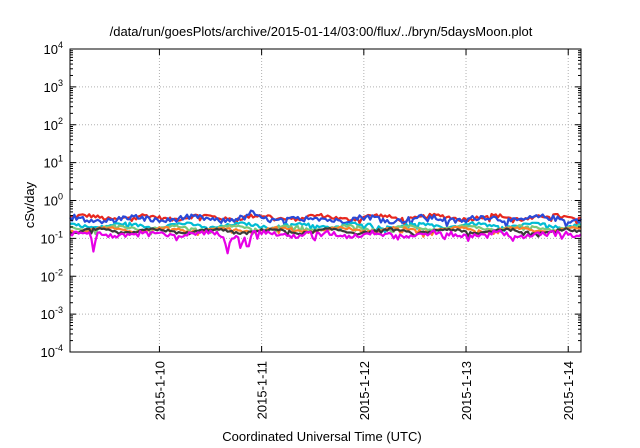 The width and height of the screenshot is (640, 448). I want to click on y-tick-label-exp: 1, so click(60, 159).